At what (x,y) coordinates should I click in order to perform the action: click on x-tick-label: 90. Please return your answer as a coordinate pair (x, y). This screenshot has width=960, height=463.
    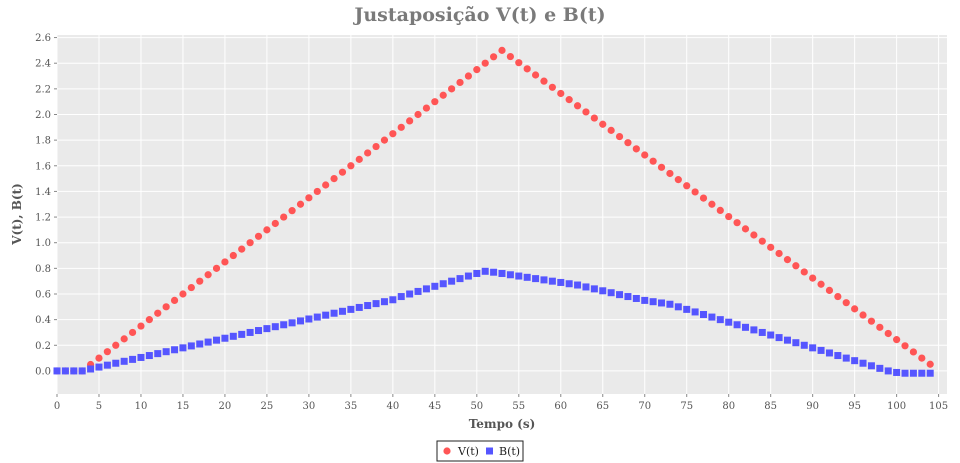
    Looking at the image, I should click on (812, 406).